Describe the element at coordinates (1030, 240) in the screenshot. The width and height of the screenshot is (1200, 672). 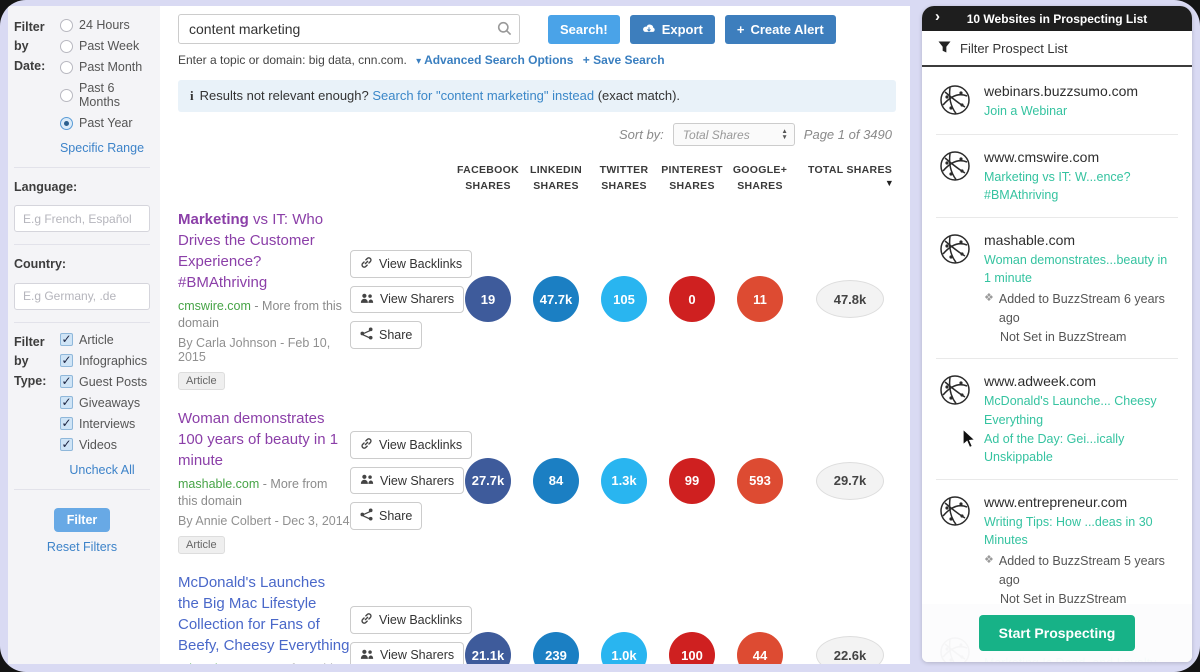
I see `prospect-domain: mashable.com` at that location.